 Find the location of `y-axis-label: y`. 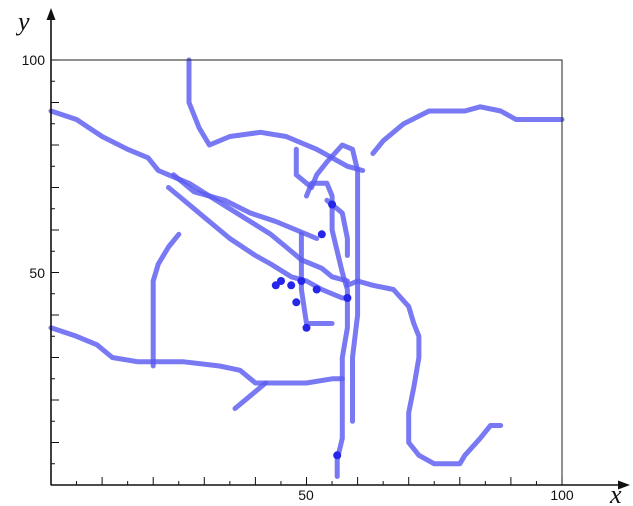

y-axis-label: y is located at coordinates (22, 21).